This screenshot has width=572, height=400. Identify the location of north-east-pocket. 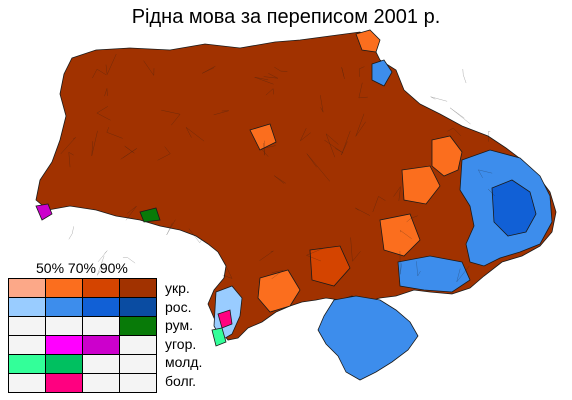
(368, 41).